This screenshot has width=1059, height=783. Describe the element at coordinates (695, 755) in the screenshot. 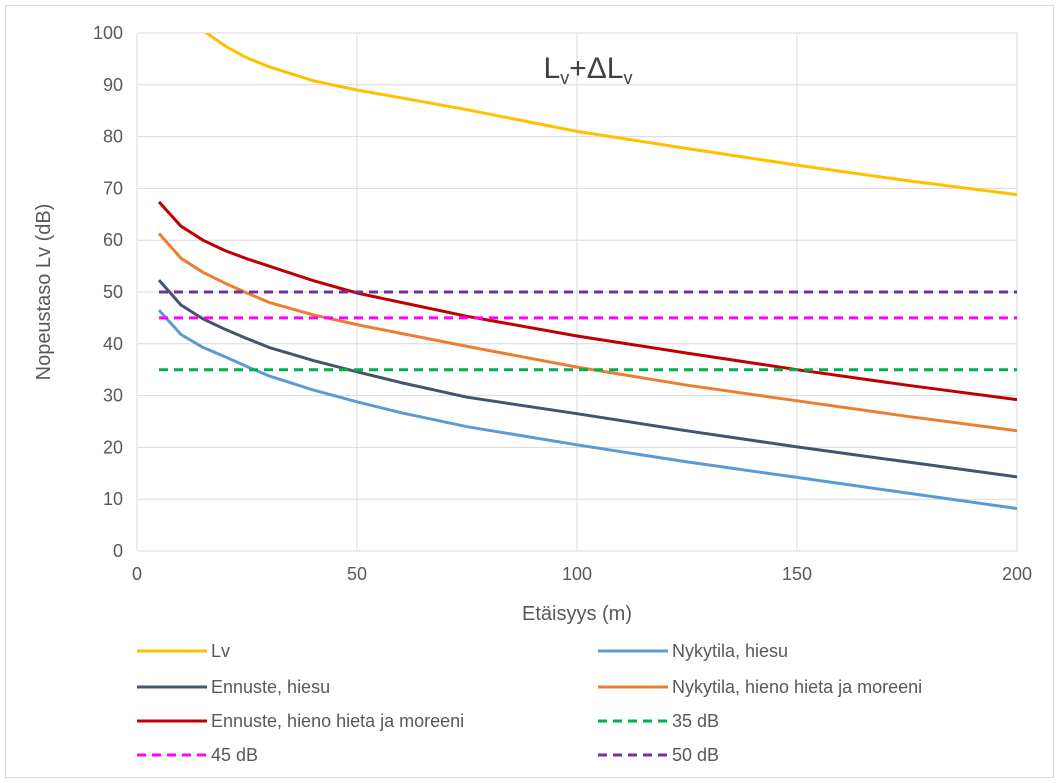

I see `legend-label-8: 50 dB` at that location.